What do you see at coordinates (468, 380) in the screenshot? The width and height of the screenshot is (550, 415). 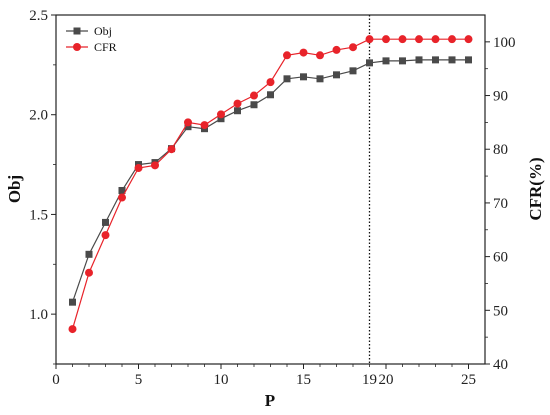 I see `x-tick-label: 25` at bounding box center [468, 380].